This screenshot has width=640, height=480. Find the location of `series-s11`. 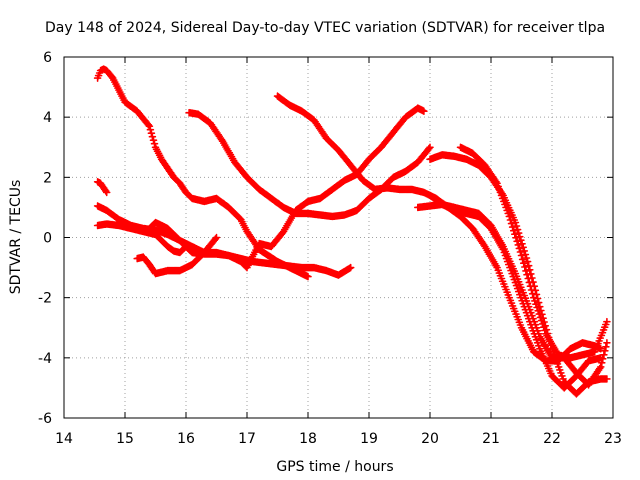

series-s11 is located at coordinates (533, 252).